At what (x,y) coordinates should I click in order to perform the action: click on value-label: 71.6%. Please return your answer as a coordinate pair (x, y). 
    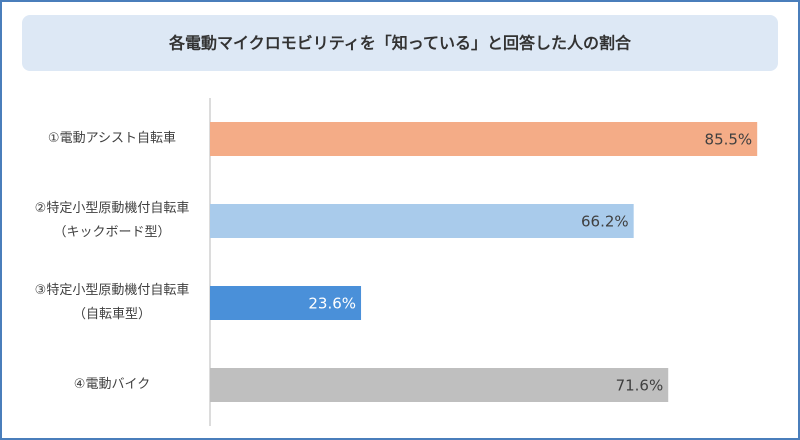
    Looking at the image, I should click on (640, 386).